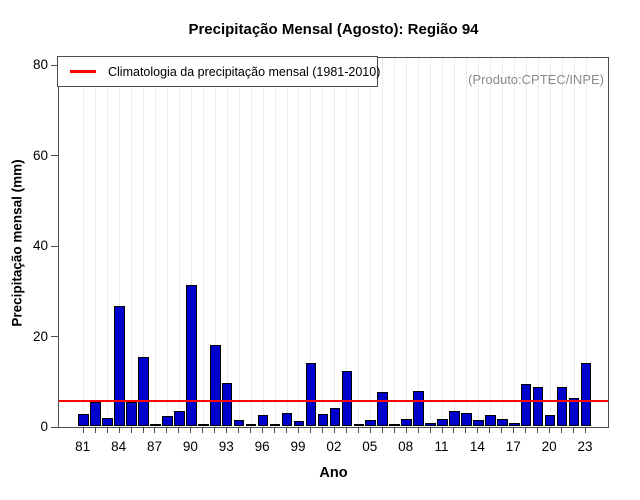 The image size is (640, 500). I want to click on x-tick-2002, so click(334, 430).